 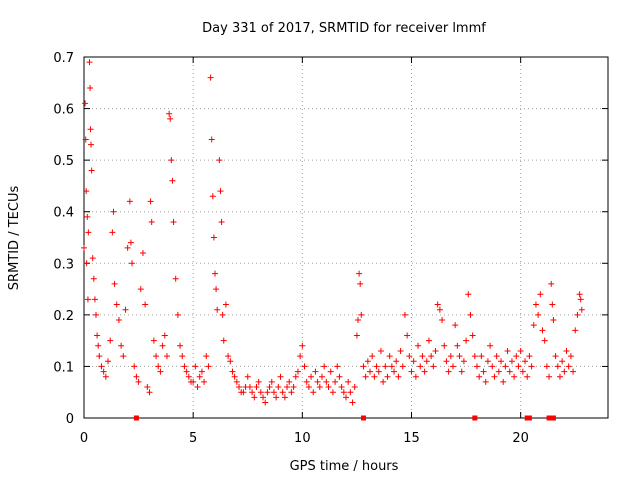 I want to click on x-tick-label: 10, so click(x=302, y=438).